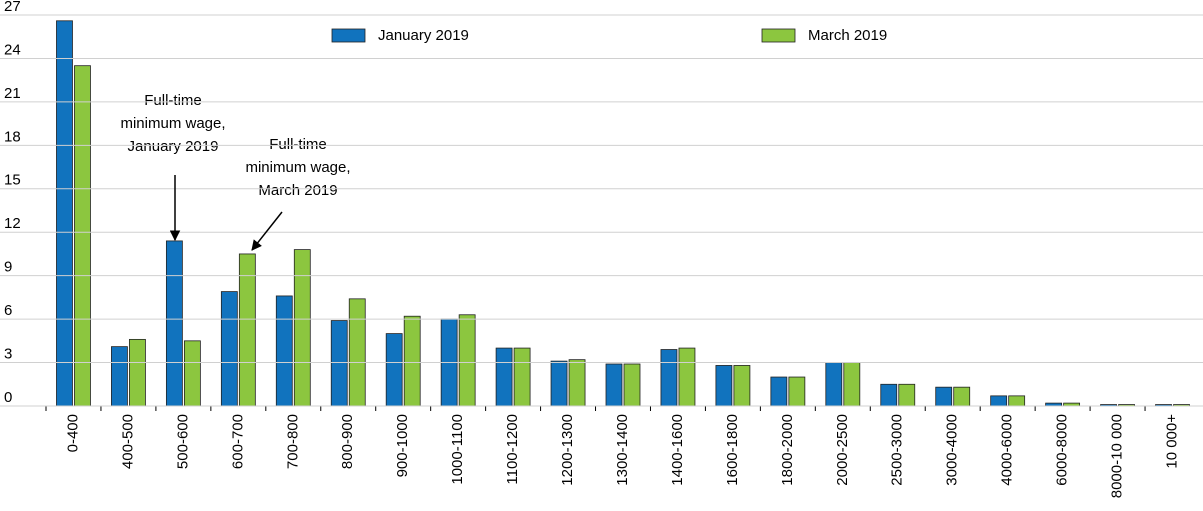 The image size is (1203, 511). I want to click on annotation: January 2019, so click(173, 146).